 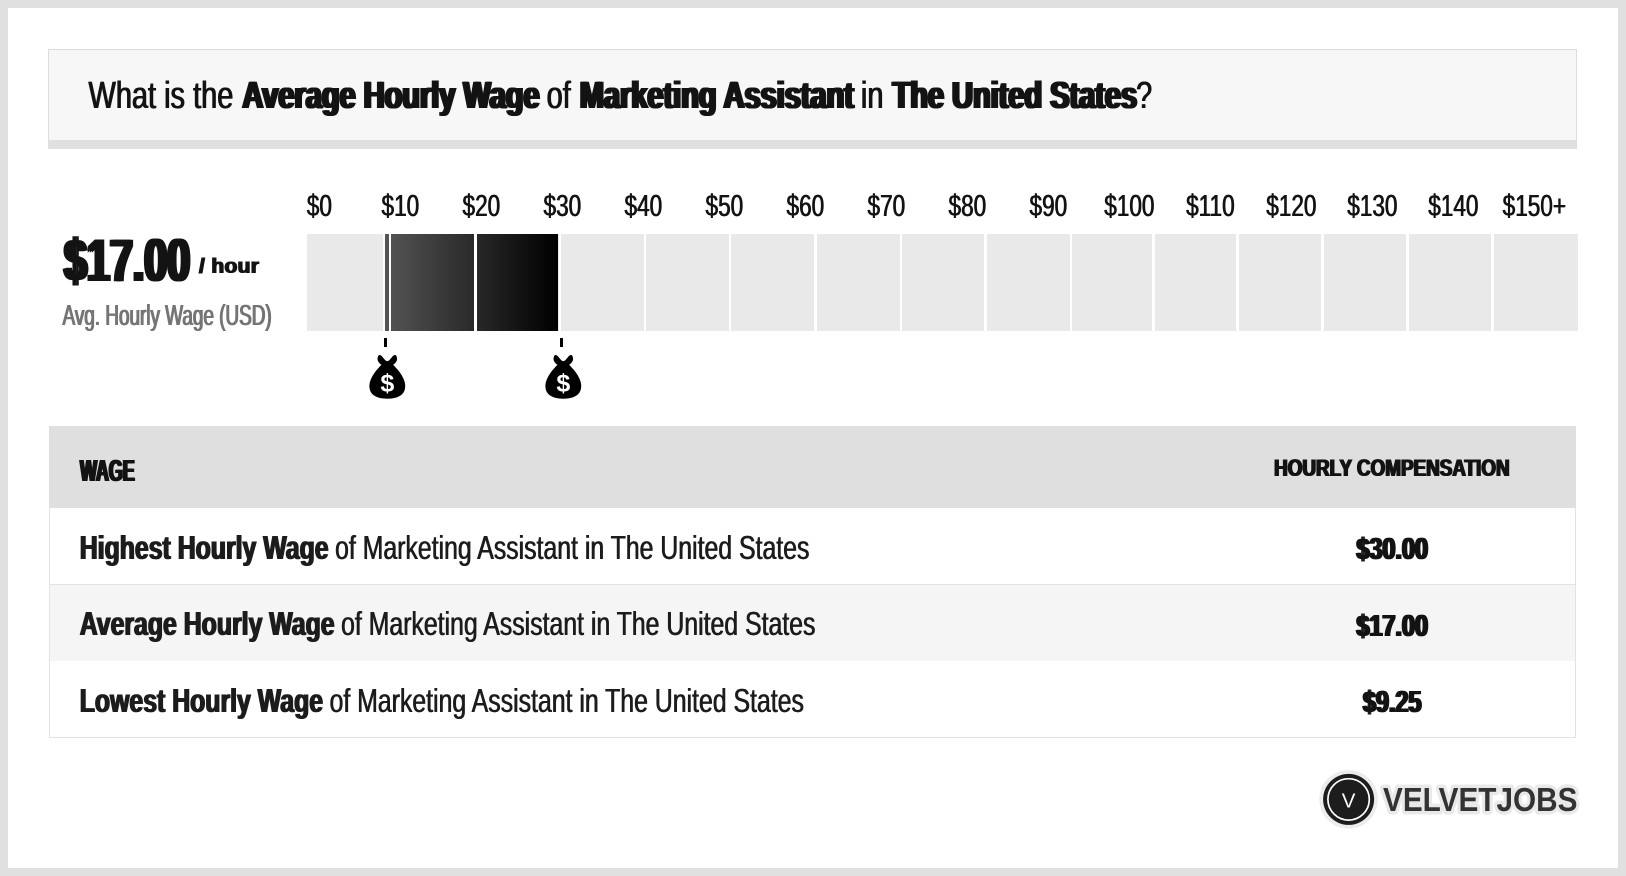 What do you see at coordinates (1480, 800) in the screenshot?
I see `svg-text: VELVETJOBS` at bounding box center [1480, 800].